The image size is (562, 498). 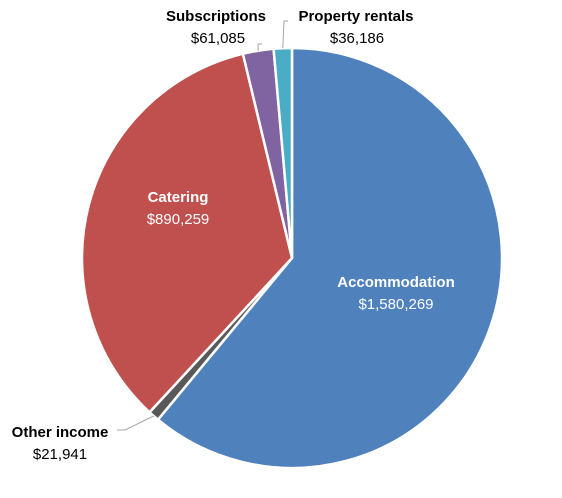 What do you see at coordinates (178, 219) in the screenshot?
I see `slice-label-catering-value: $890,259` at bounding box center [178, 219].